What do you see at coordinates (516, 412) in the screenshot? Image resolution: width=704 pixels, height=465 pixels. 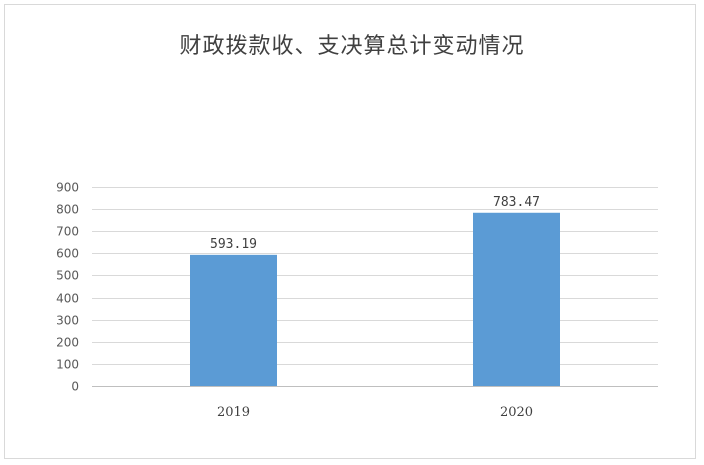 I see `x-tick-label: 2020` at bounding box center [516, 412].